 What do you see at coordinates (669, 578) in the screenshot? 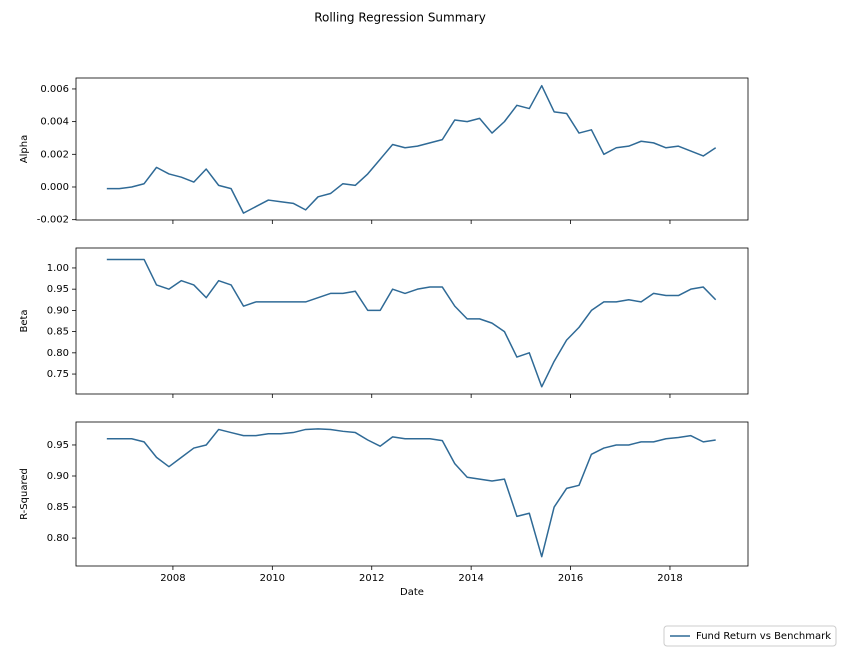
I see `x-tick-label: 2018` at bounding box center [669, 578].